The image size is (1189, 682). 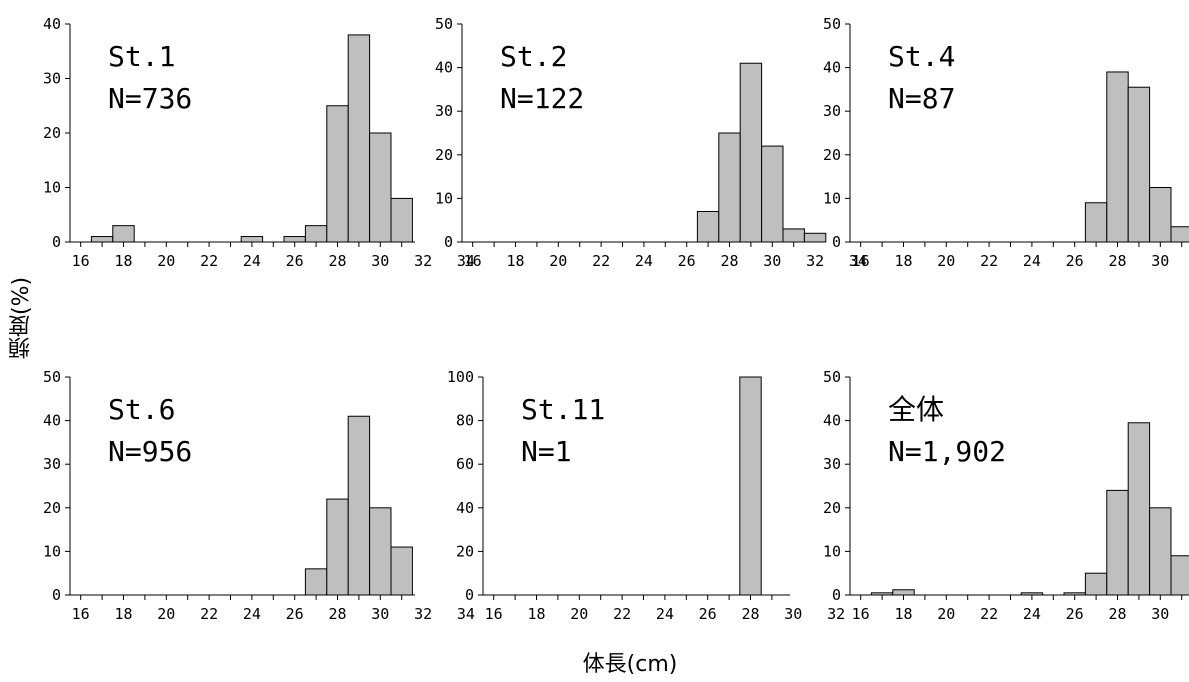 I want to click on y-tick-label: 60, so click(x=465, y=464).